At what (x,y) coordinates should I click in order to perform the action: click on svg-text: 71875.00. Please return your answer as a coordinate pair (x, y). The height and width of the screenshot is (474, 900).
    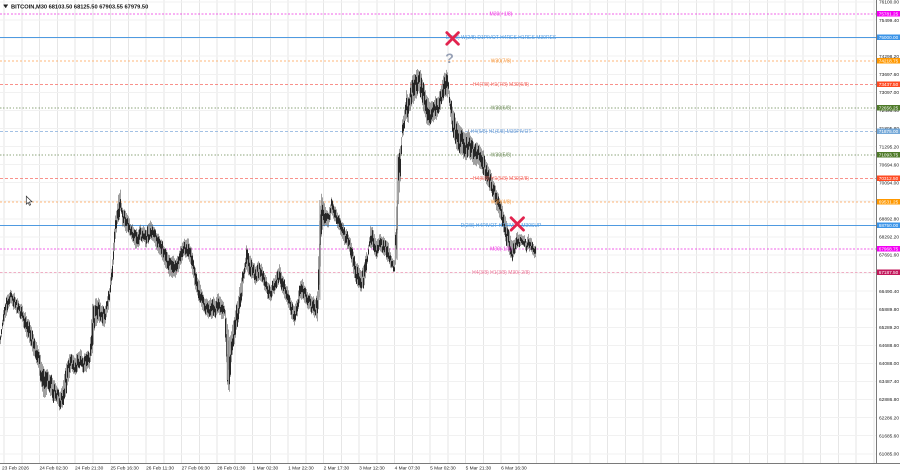
    Looking at the image, I should click on (889, 131).